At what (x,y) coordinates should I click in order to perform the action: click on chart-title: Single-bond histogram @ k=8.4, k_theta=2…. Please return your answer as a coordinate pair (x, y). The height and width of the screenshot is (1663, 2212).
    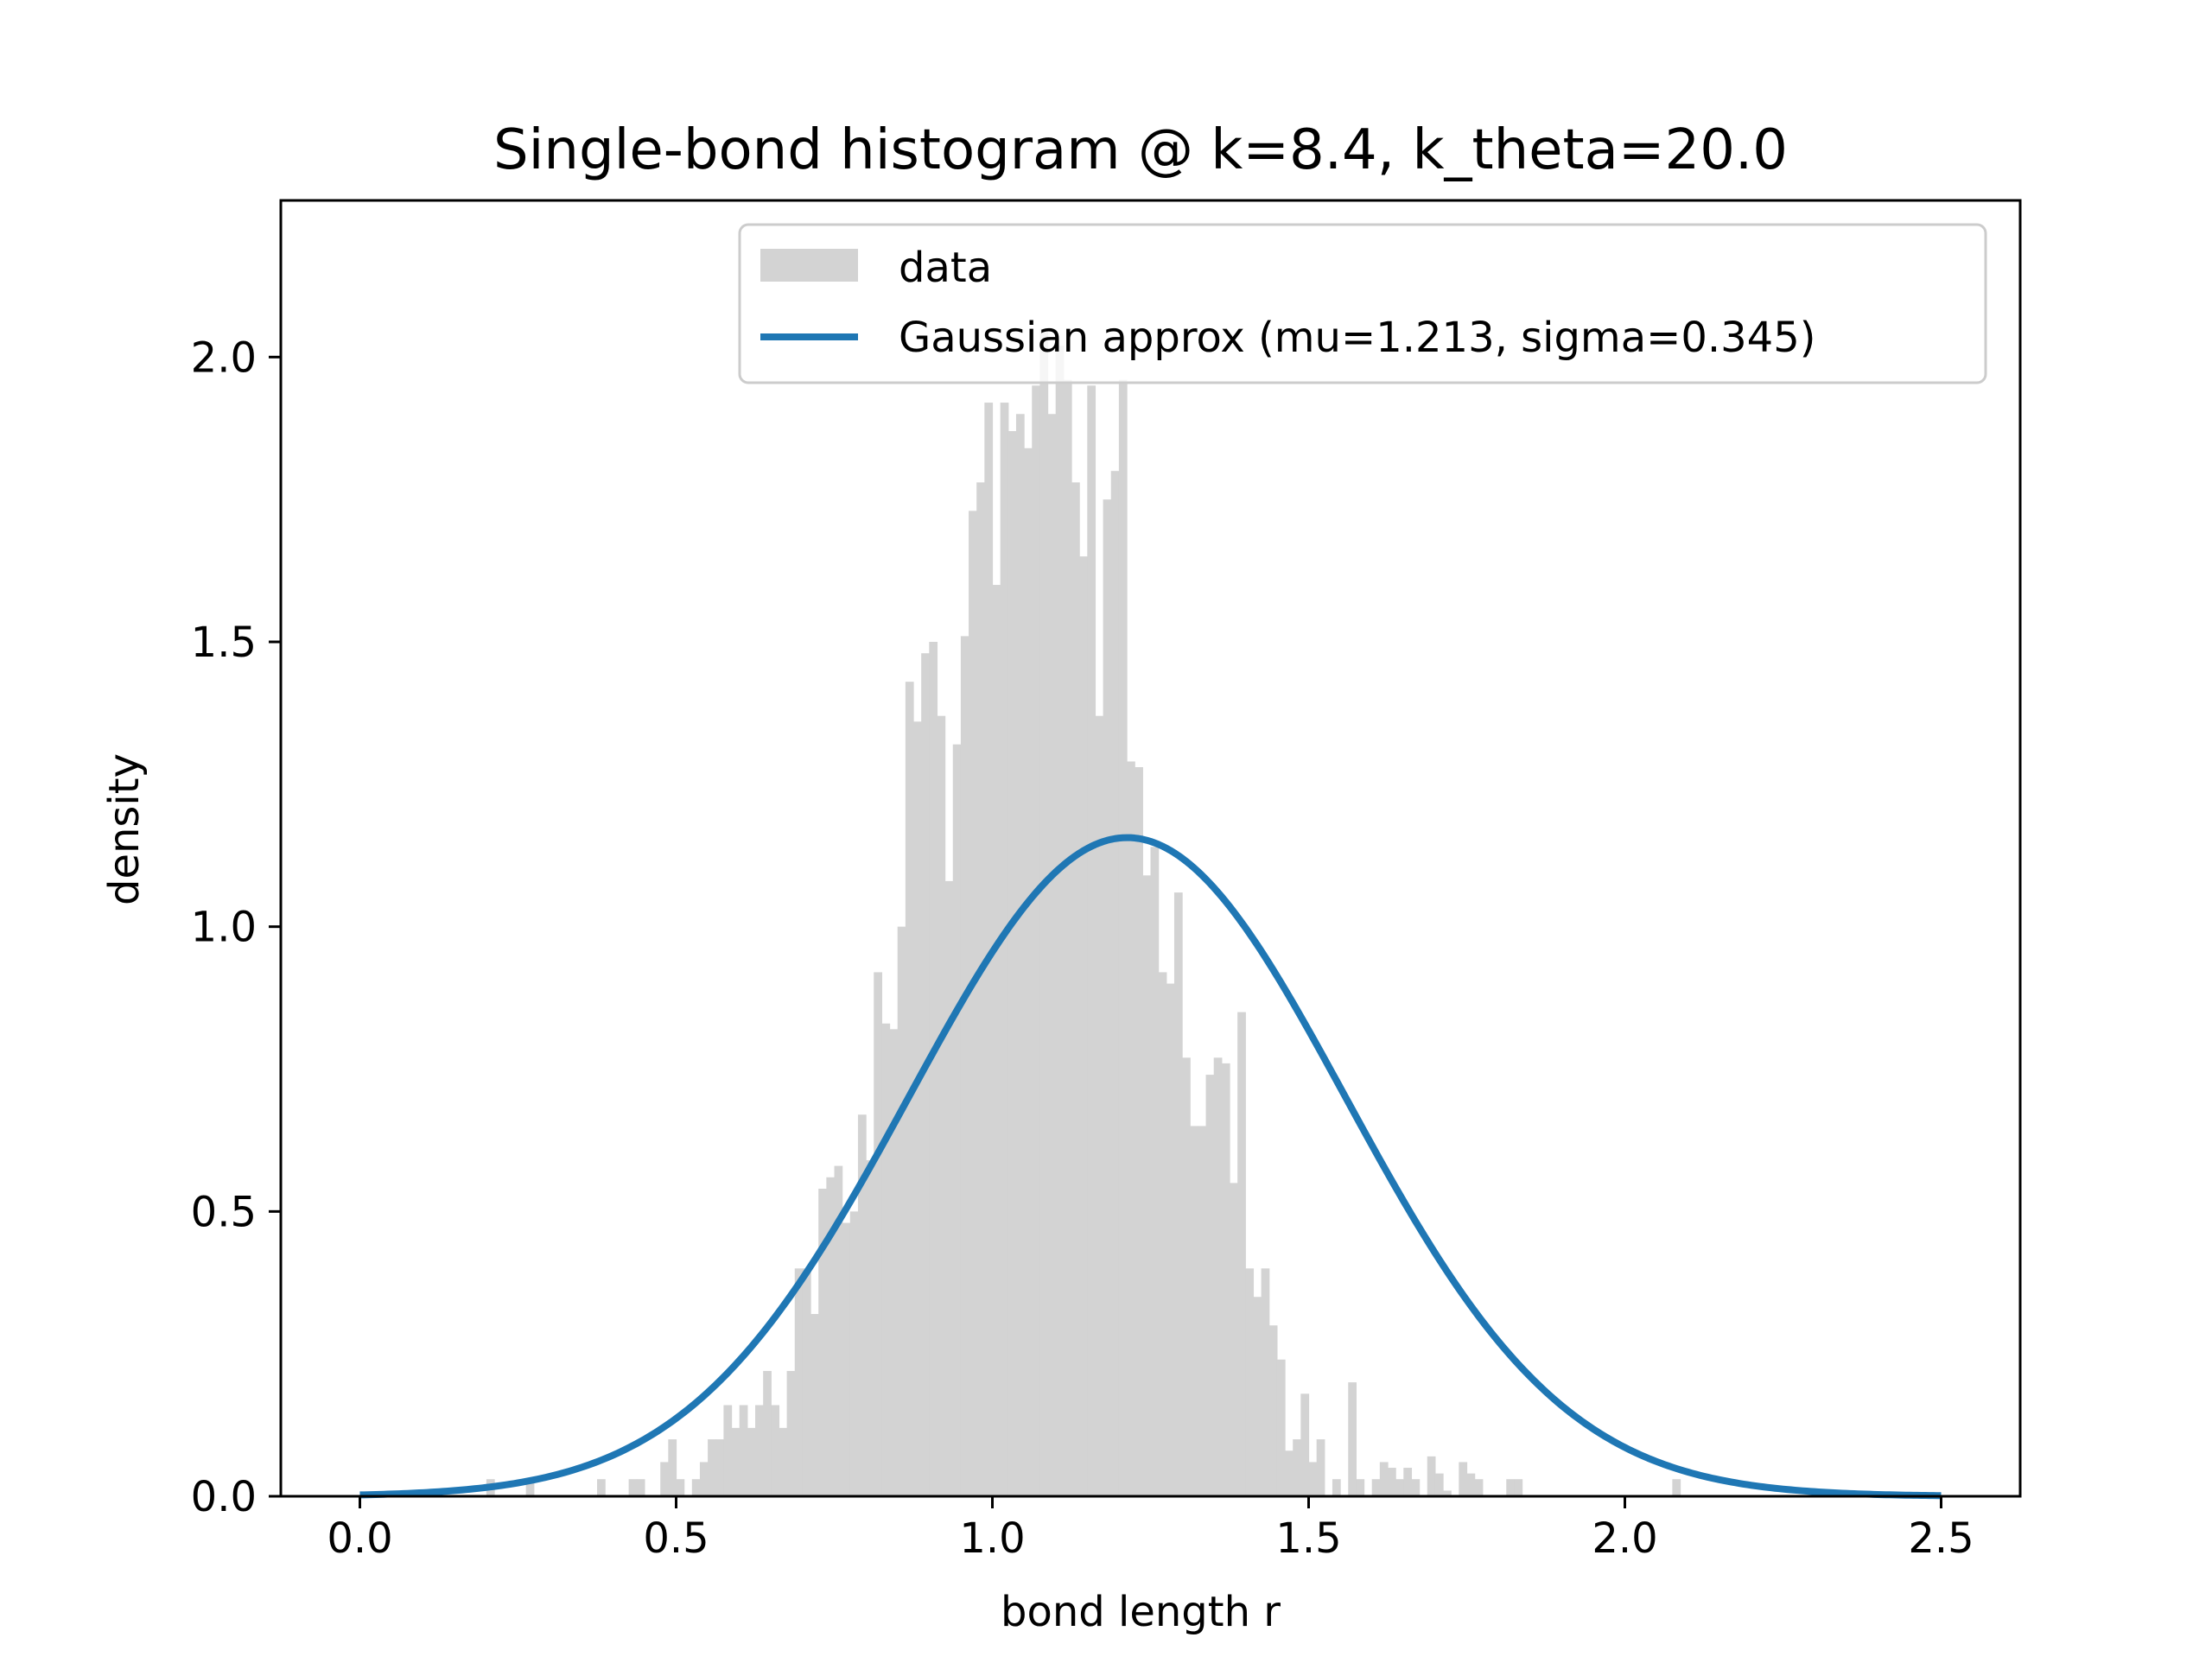
    Looking at the image, I should click on (1140, 150).